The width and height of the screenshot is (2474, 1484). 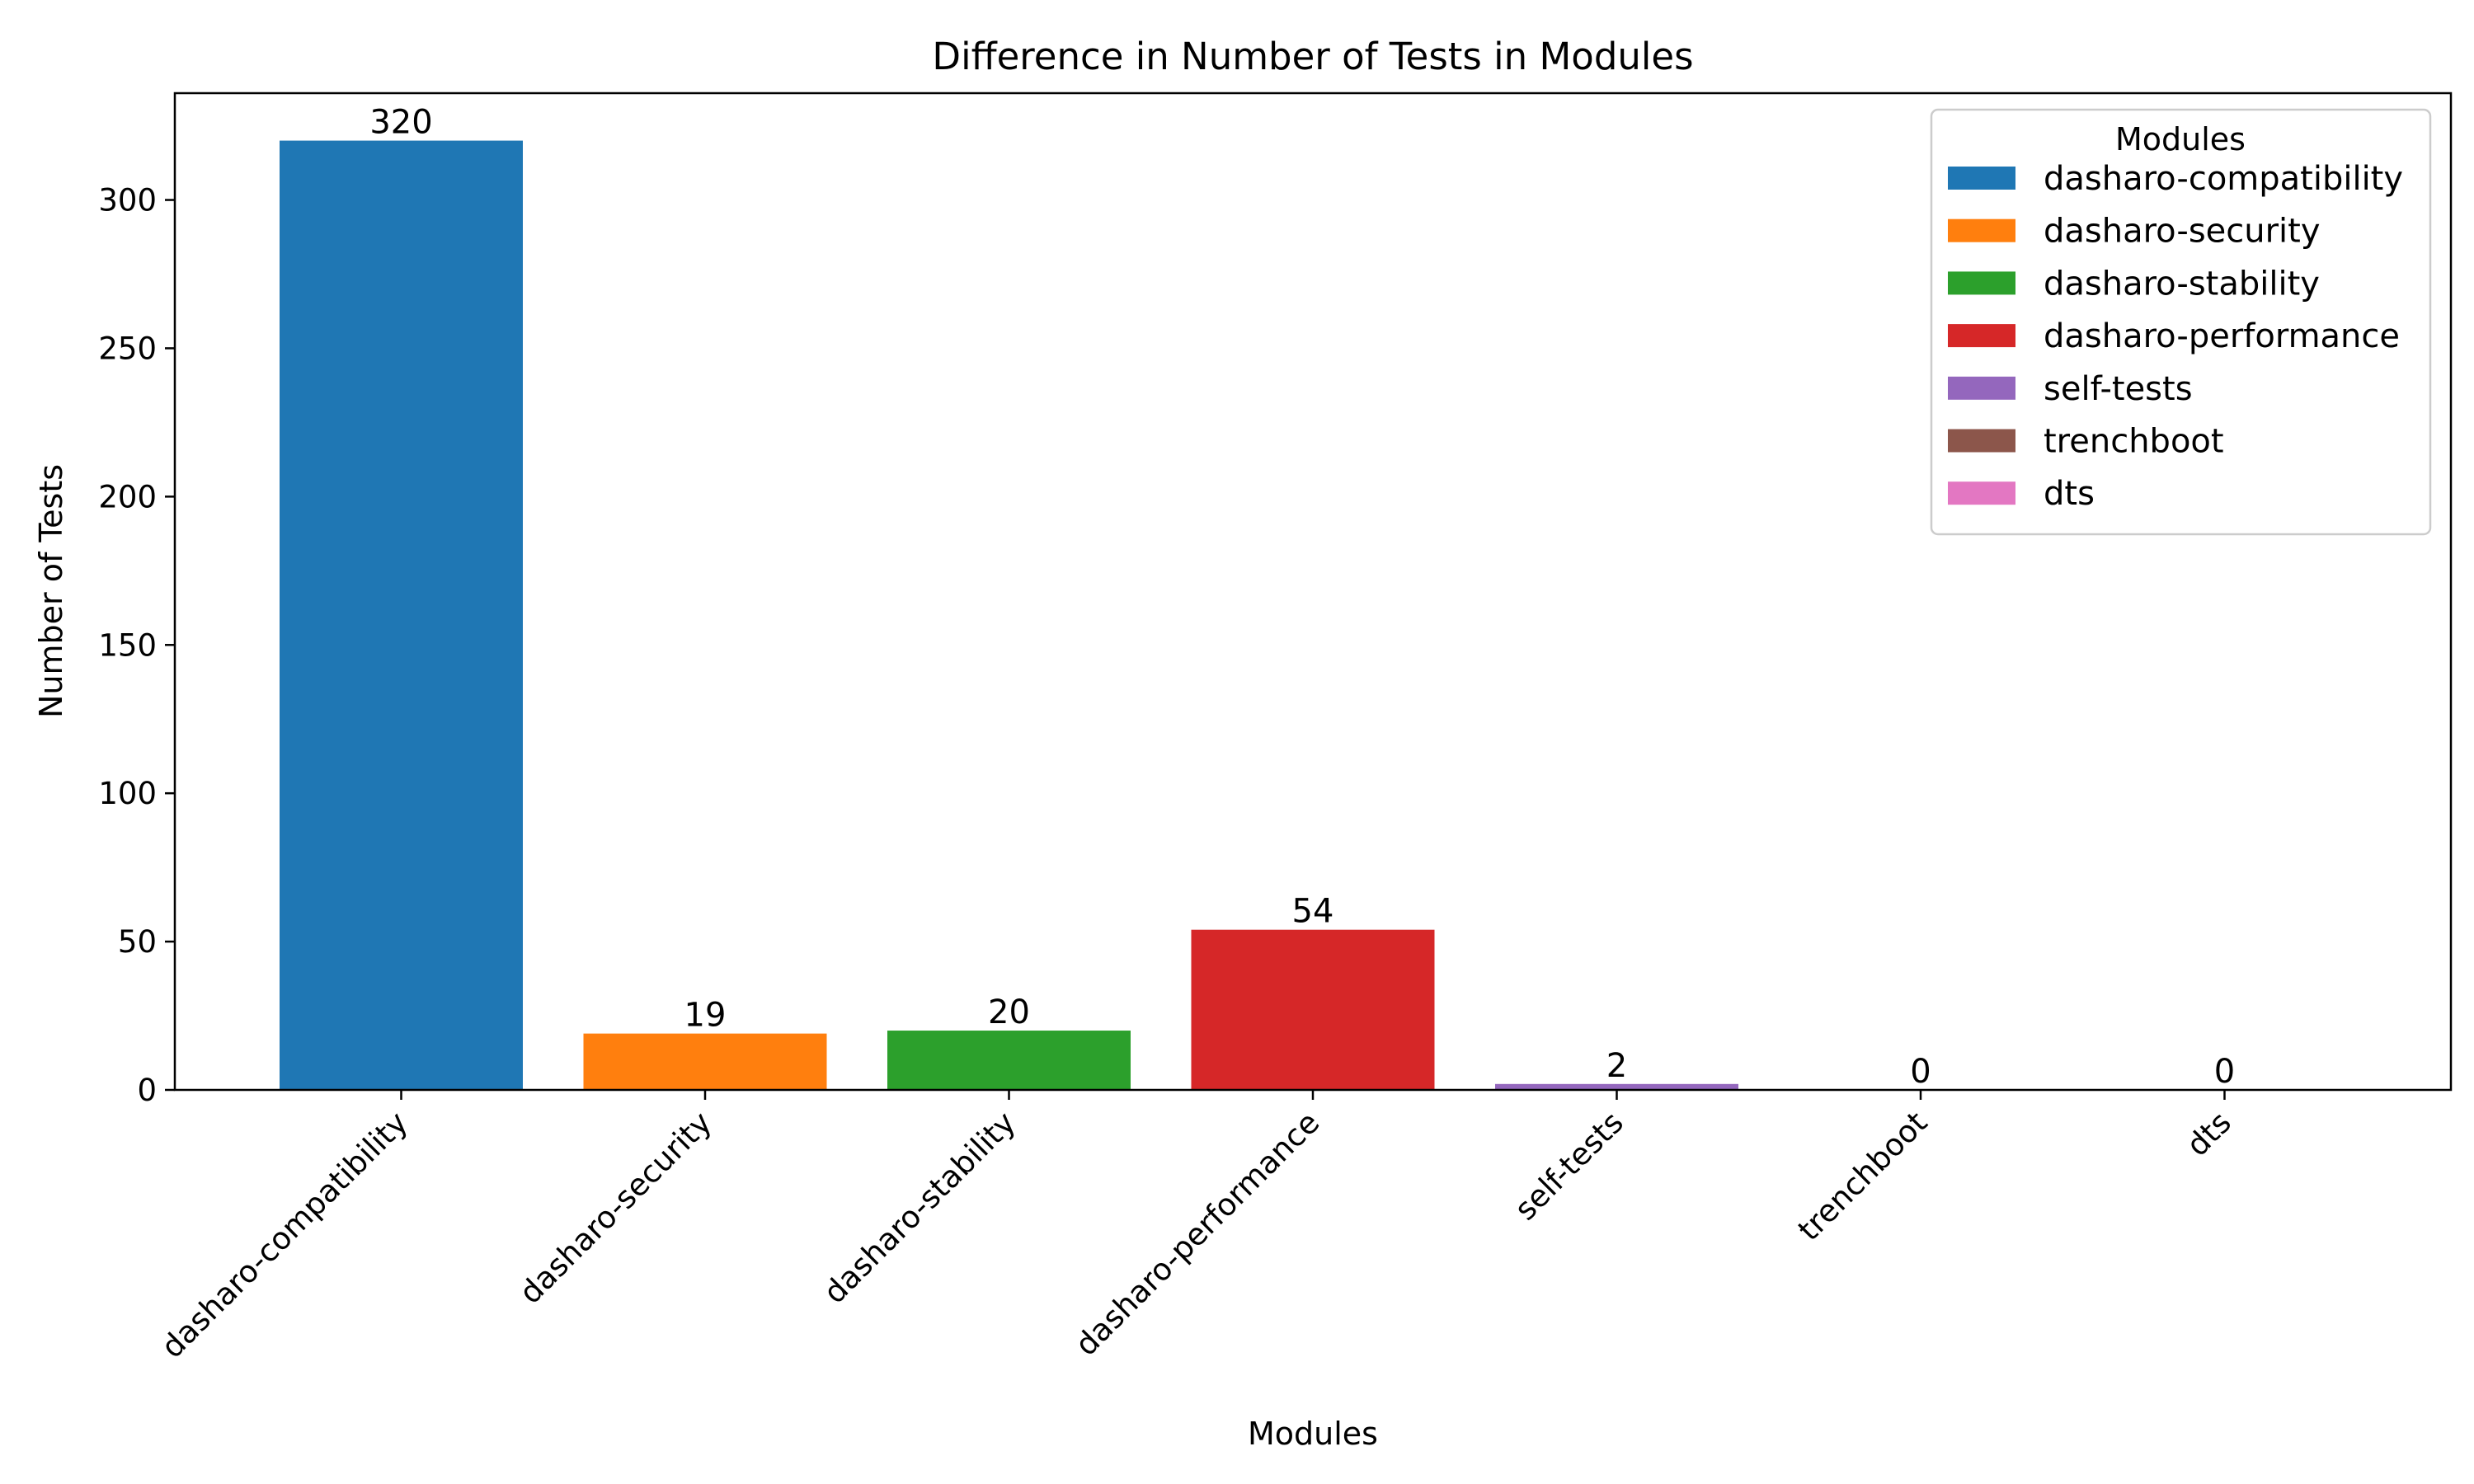 I want to click on legend-title: Modules, so click(x=2180, y=139).